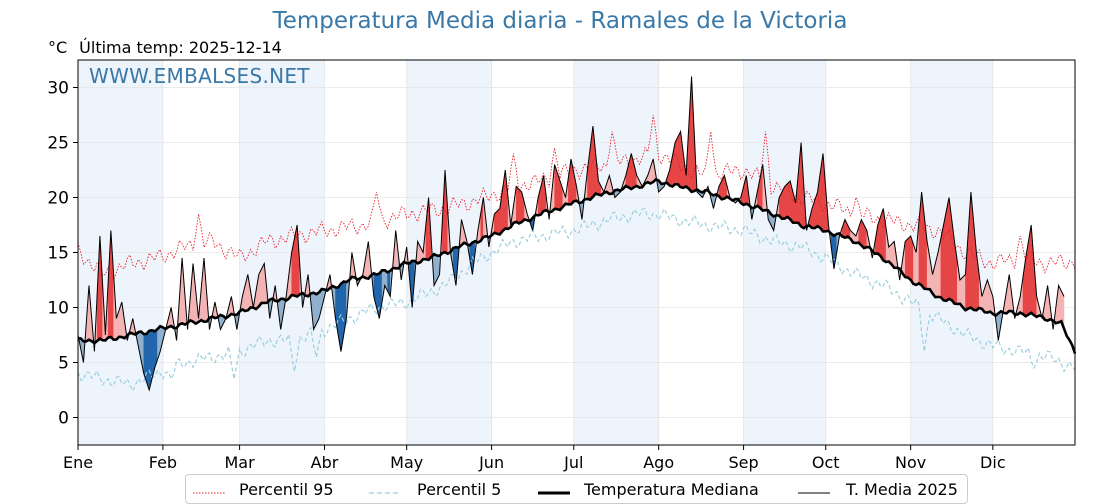  Describe the element at coordinates (902, 489) in the screenshot. I see `legend-label-media2025: T. Media 2025` at that location.